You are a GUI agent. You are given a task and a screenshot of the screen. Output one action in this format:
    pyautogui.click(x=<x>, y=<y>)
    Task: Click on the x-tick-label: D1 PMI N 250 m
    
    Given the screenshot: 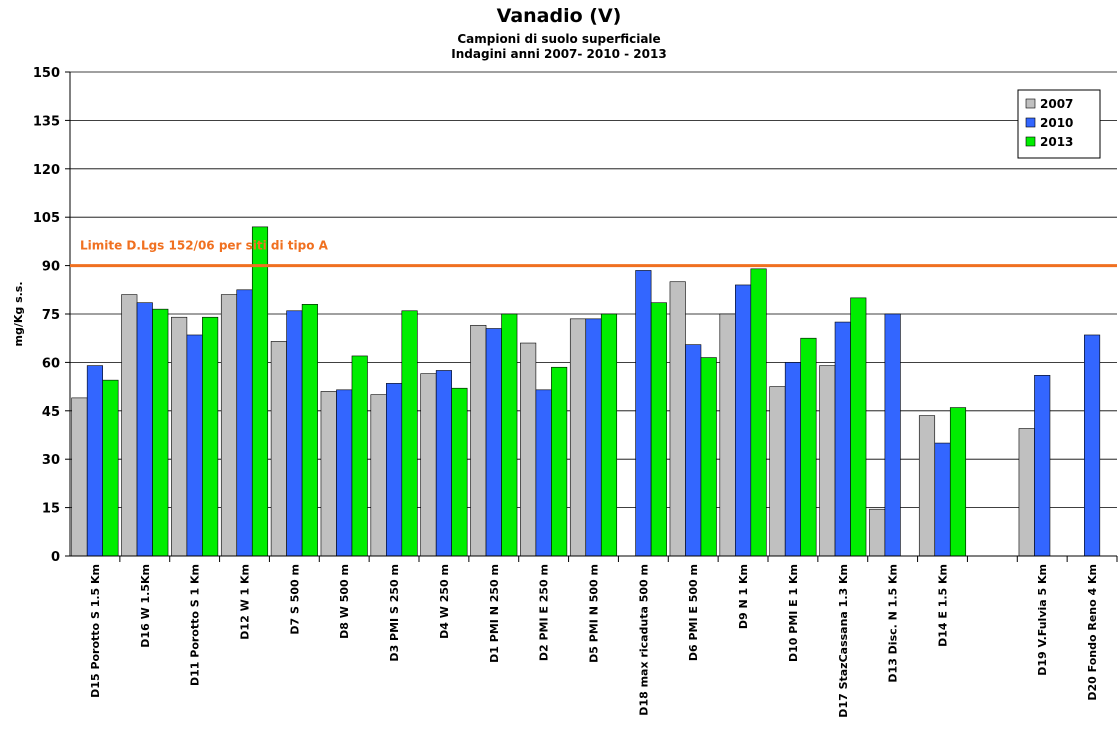 What is the action you would take?
    pyautogui.click(x=494, y=613)
    